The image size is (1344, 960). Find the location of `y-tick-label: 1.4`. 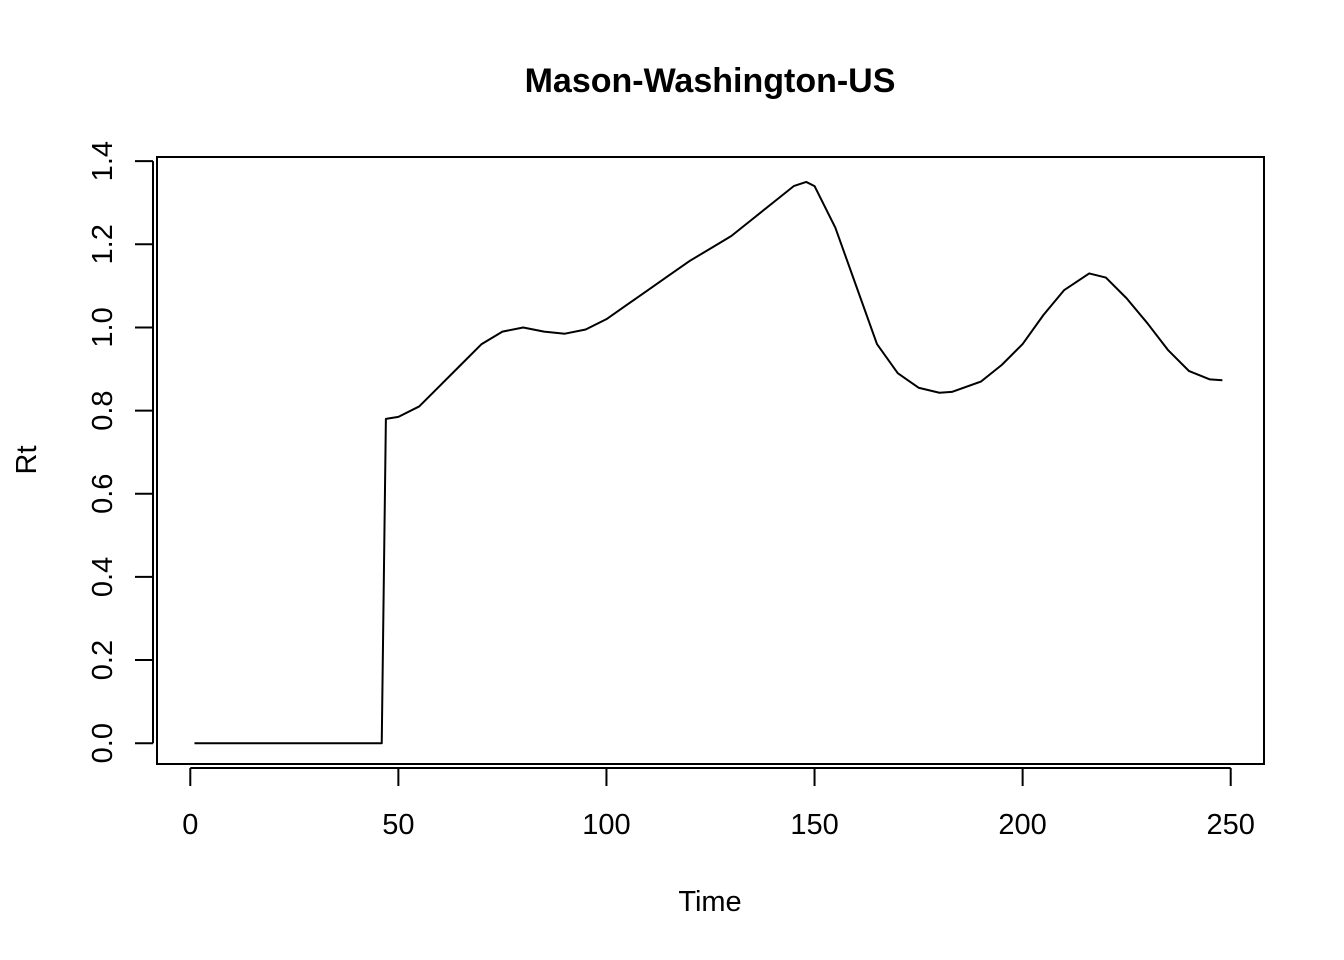

y-tick-label: 1.4 is located at coordinates (103, 161).